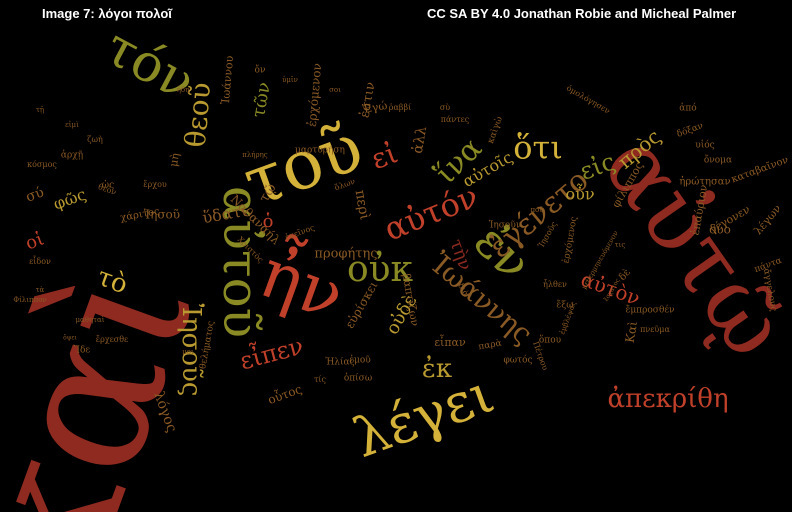 This screenshot has width=792, height=512. I want to click on cloud-word: ἤδη, so click(183, 90).